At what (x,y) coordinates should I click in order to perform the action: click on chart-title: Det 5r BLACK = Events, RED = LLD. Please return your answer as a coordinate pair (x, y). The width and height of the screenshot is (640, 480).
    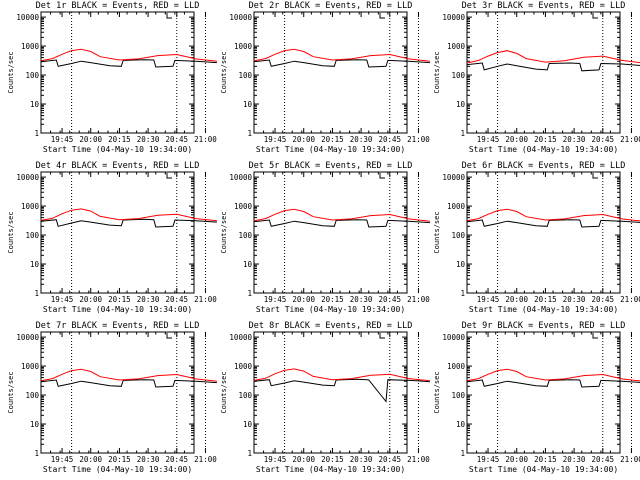
    Looking at the image, I should click on (331, 166).